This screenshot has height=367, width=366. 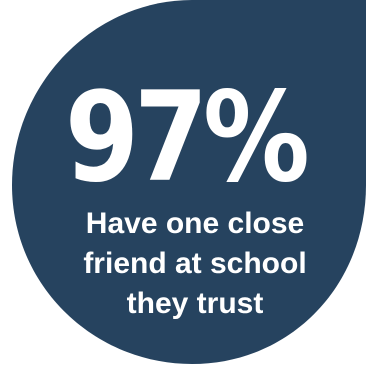 What do you see at coordinates (195, 303) in the screenshot?
I see `caption-line-3: they trust` at bounding box center [195, 303].